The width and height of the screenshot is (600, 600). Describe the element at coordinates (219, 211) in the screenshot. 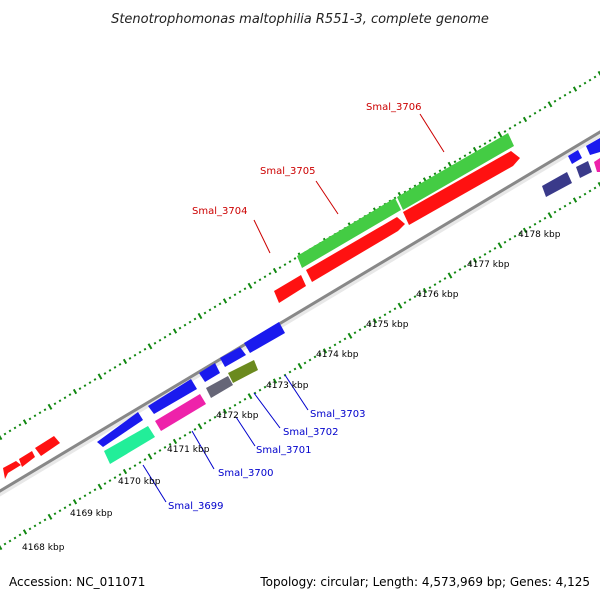

I see `gene-label-smal-3704: Smal_3704` at that location.